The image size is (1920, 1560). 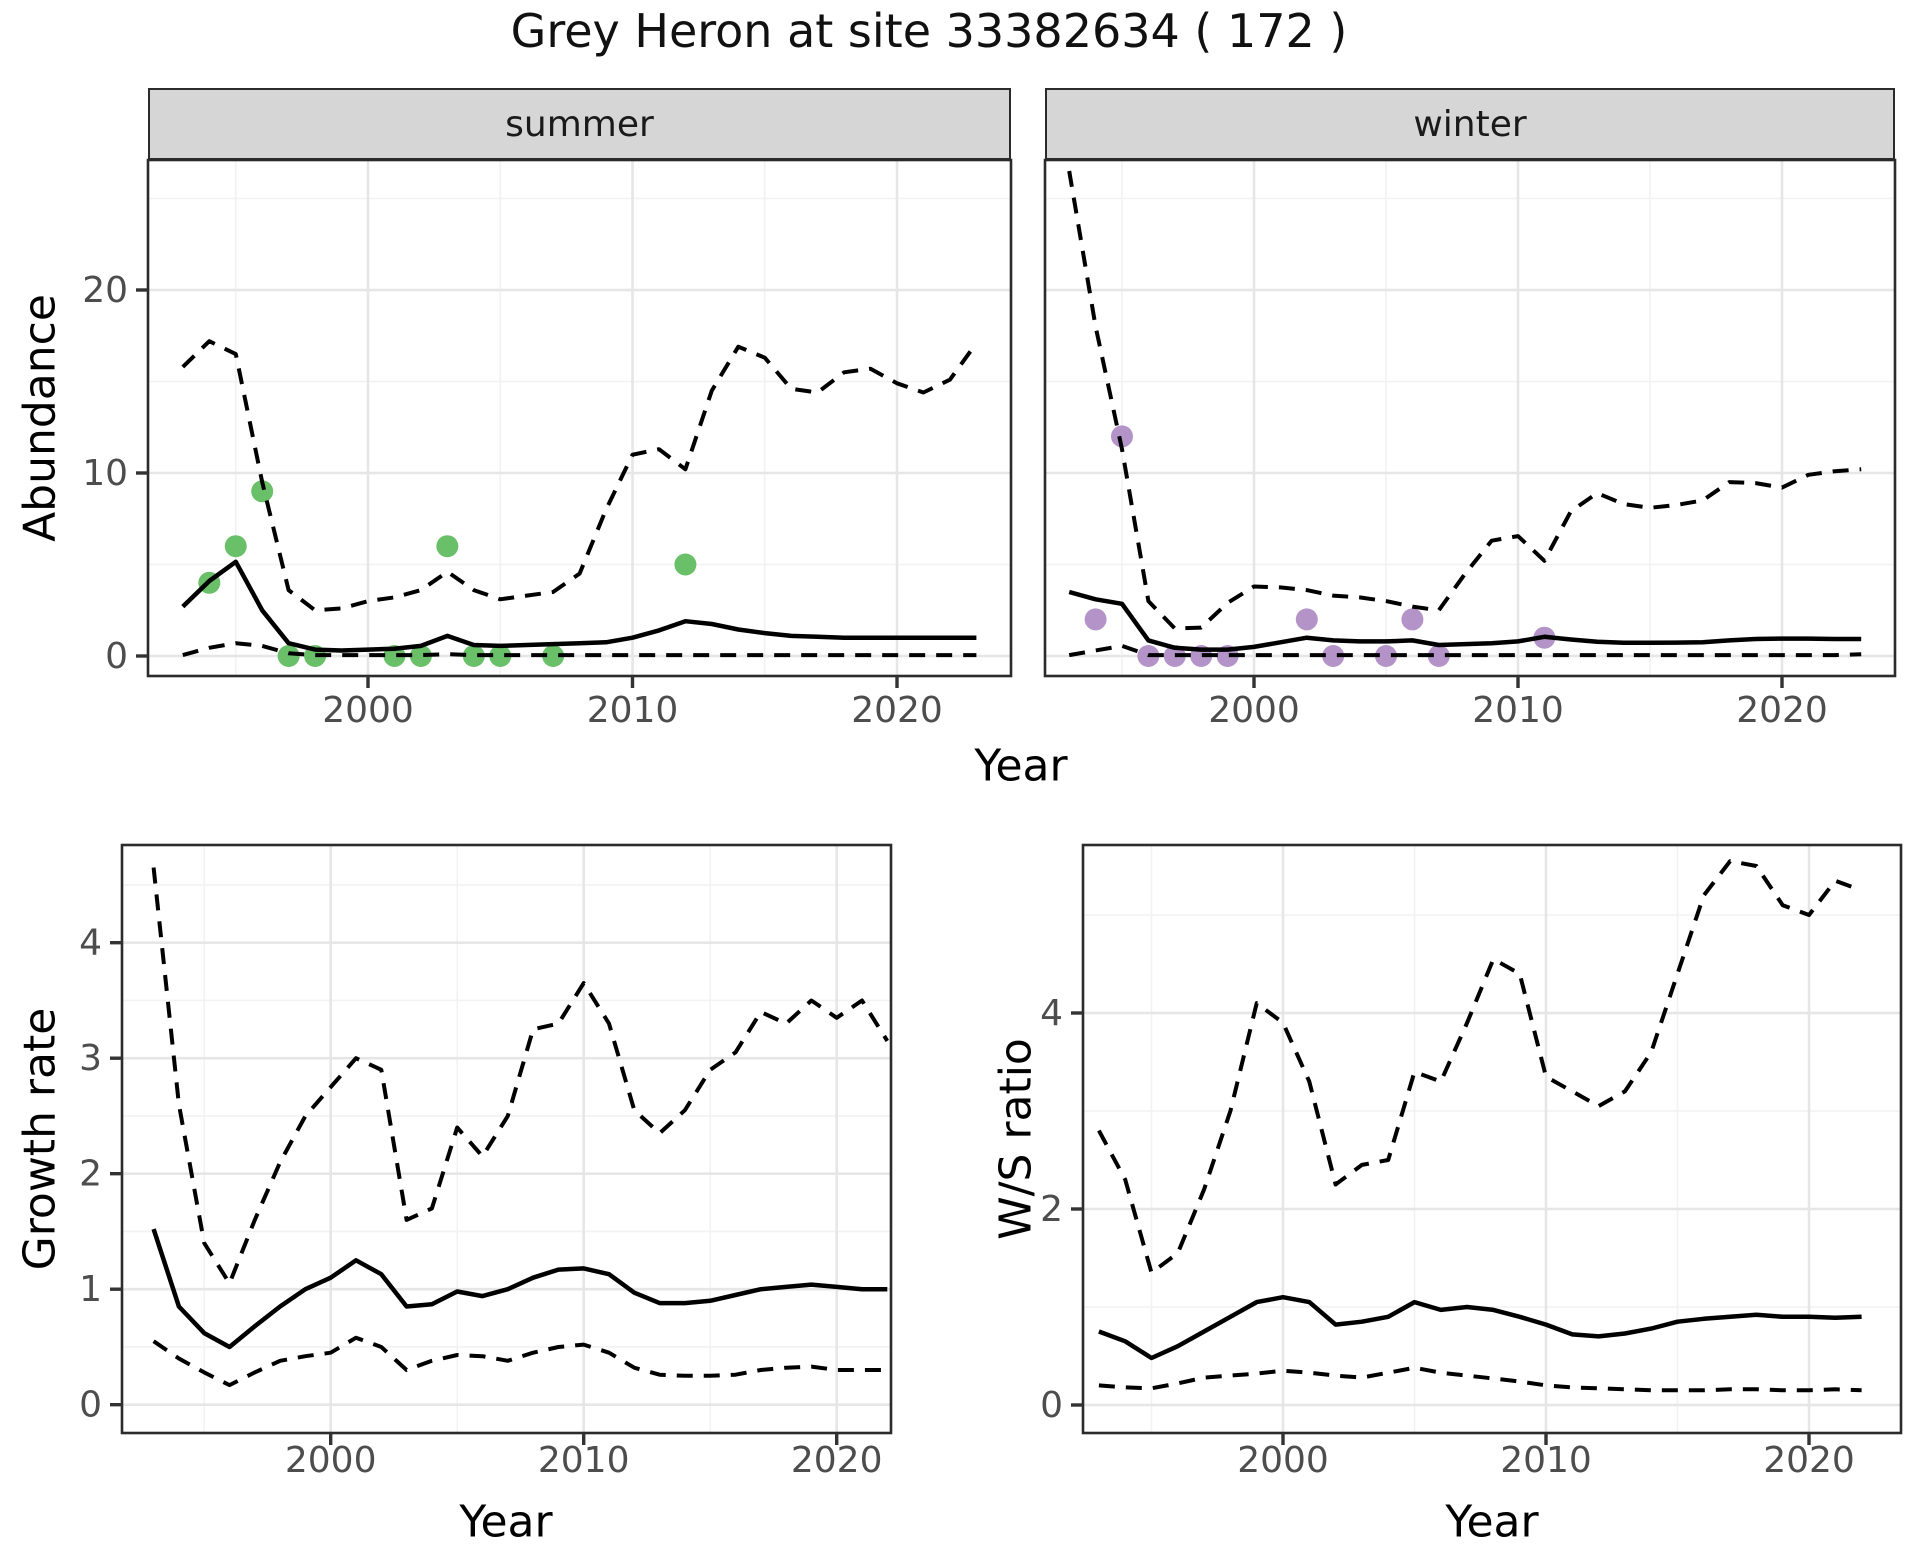 What do you see at coordinates (1306, 619) in the screenshot?
I see `point-abundance-winter-2002` at bounding box center [1306, 619].